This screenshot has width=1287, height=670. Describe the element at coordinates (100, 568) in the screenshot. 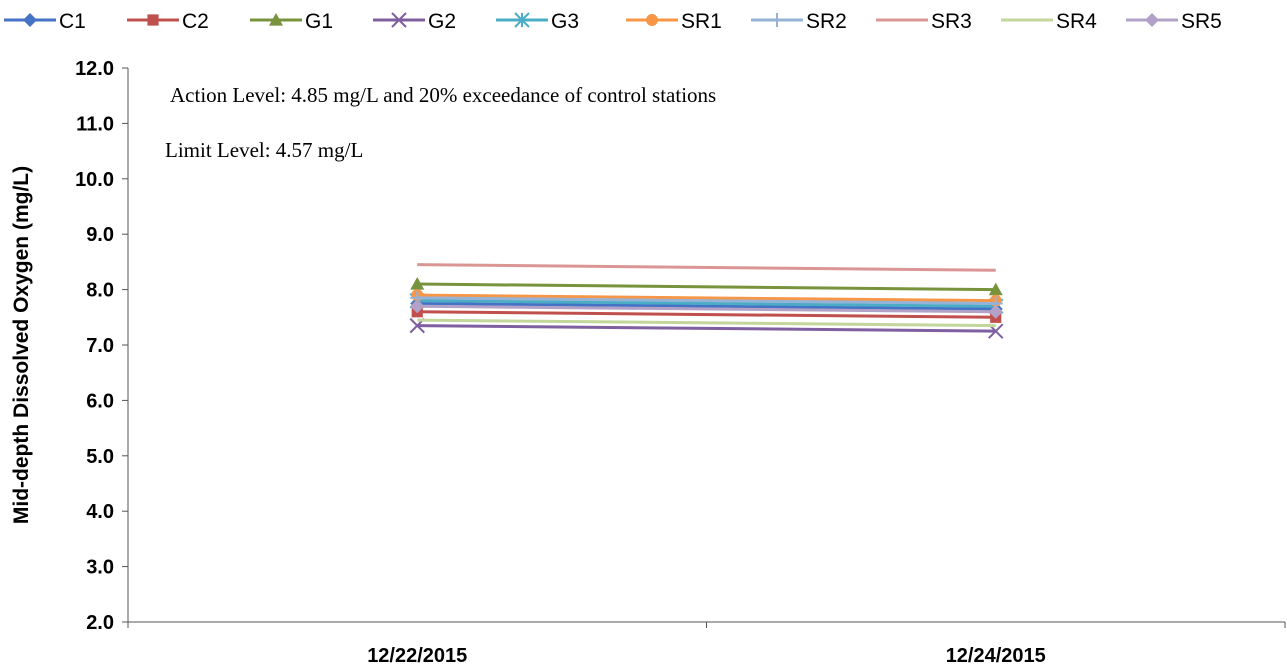

I see `y-tick-label: 3.0` at that location.